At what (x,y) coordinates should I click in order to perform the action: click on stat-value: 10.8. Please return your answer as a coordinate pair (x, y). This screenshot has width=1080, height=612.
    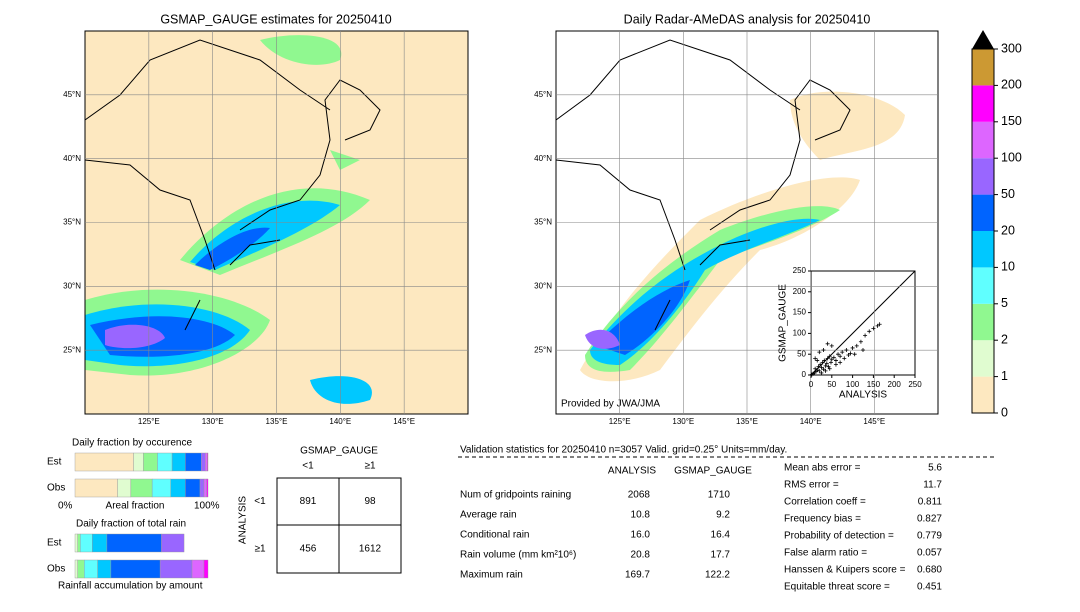
    Looking at the image, I should click on (641, 515).